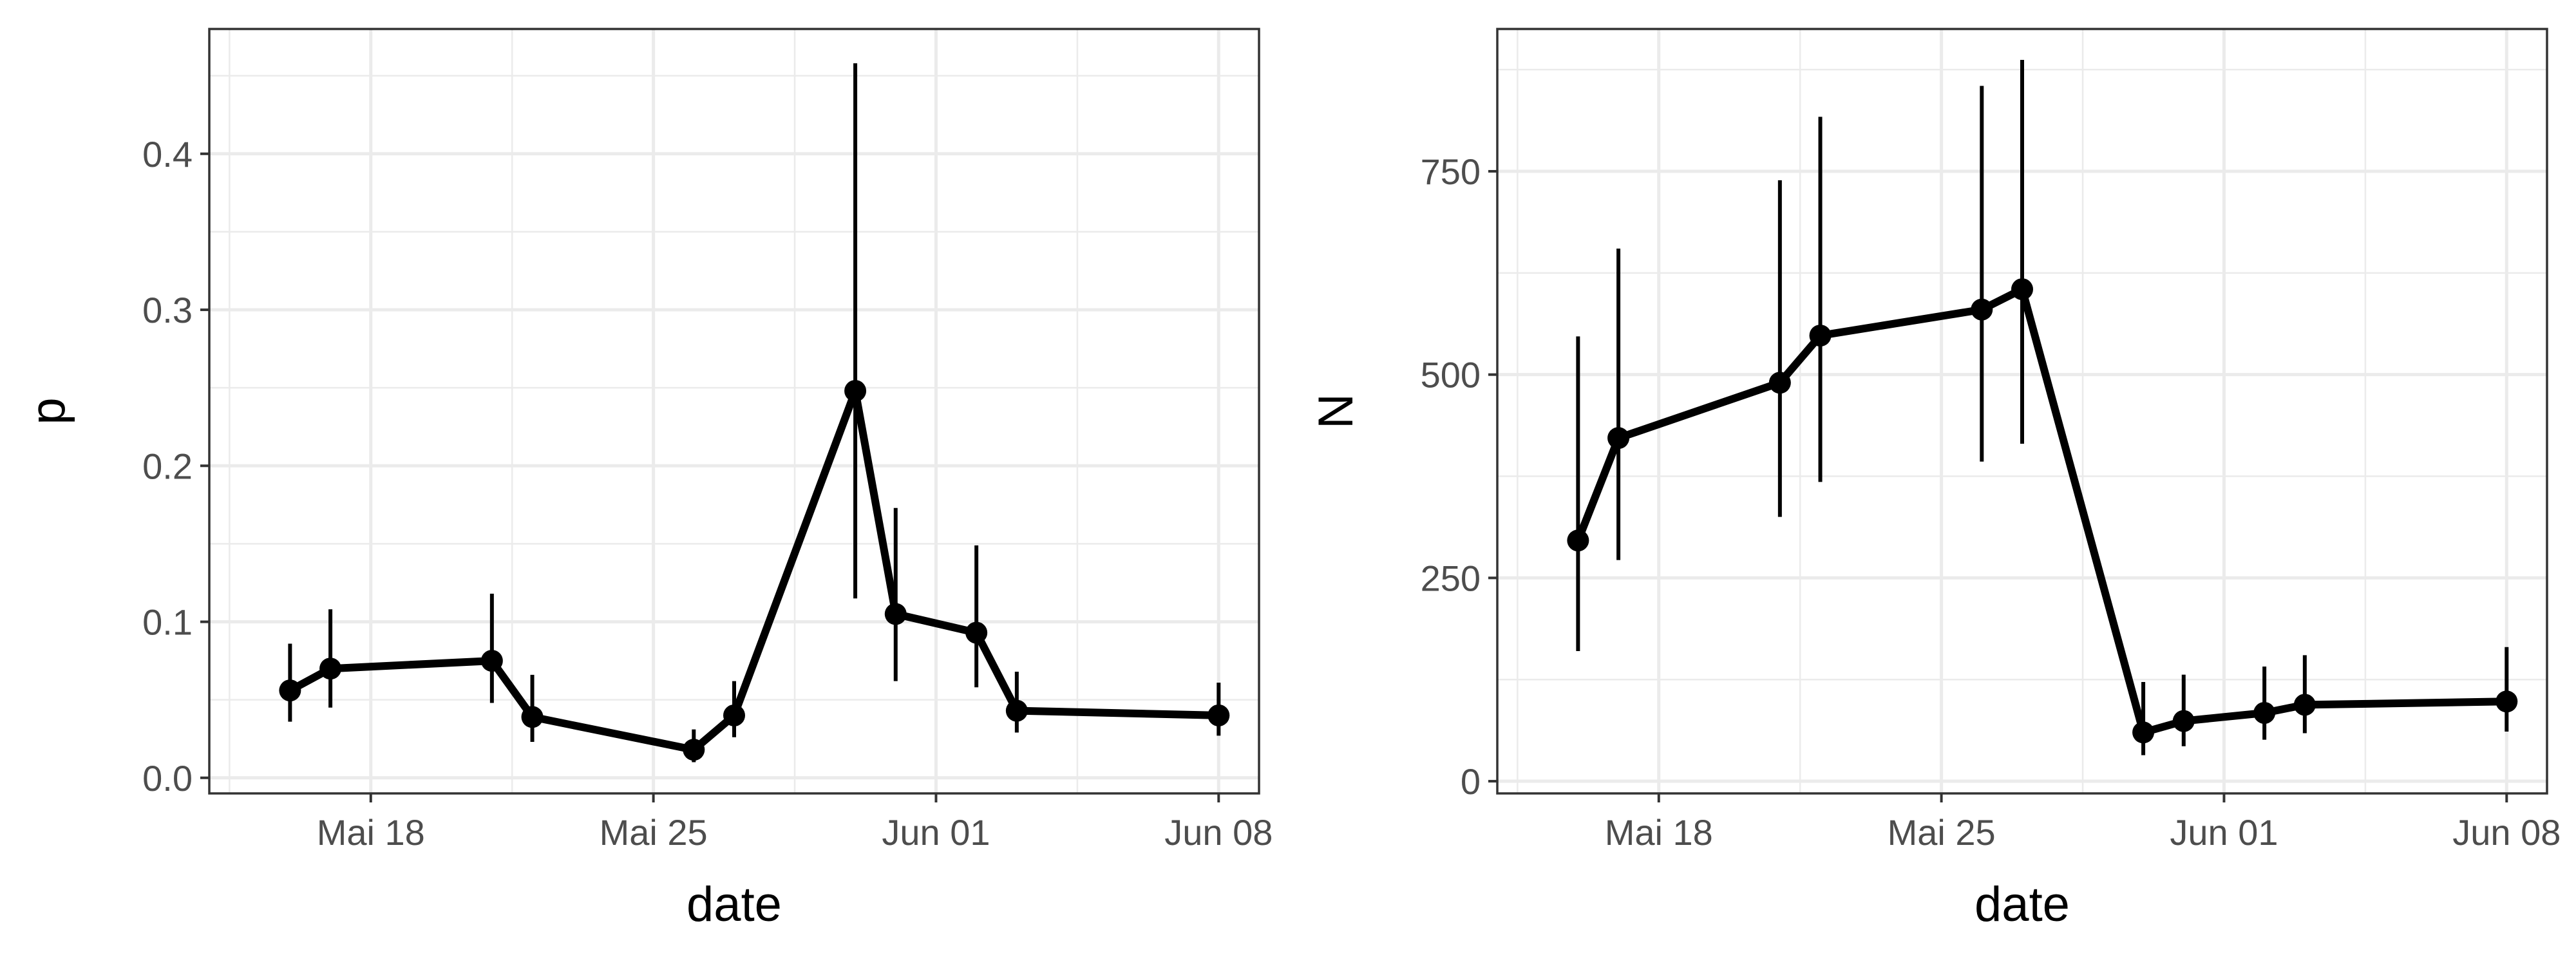  I want to click on y-tick-label: 0.1, so click(167, 622).